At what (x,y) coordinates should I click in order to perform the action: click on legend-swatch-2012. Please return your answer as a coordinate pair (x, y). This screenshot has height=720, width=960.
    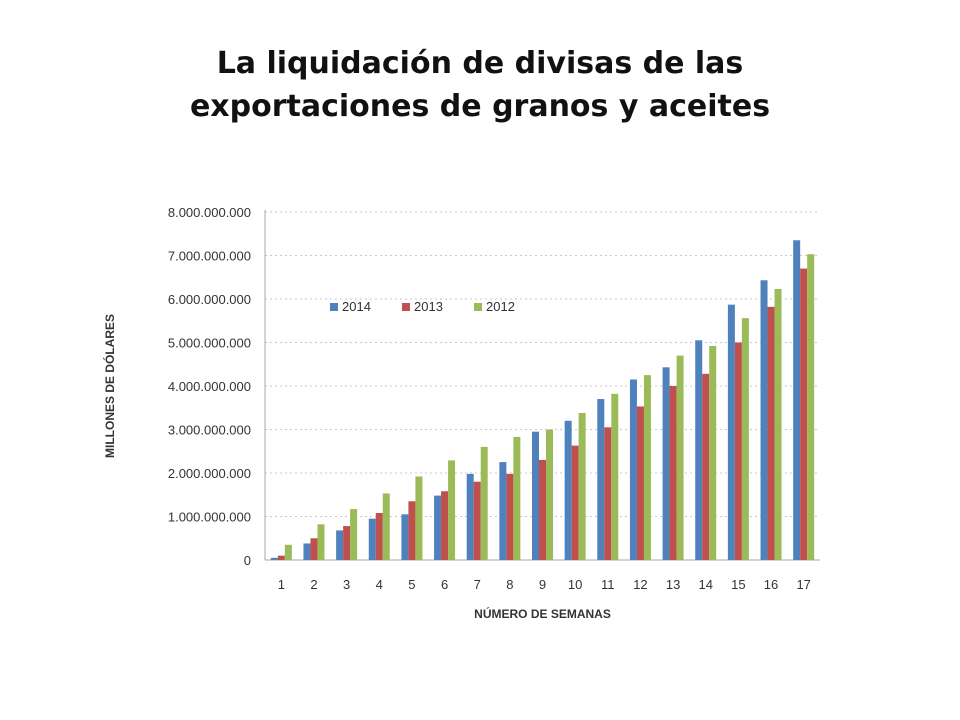
    Looking at the image, I should click on (478, 307).